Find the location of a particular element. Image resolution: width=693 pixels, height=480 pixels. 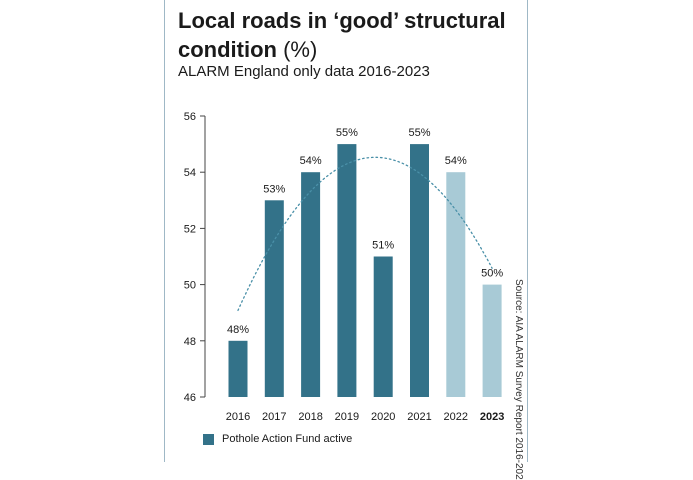

y-tick-label: 54 is located at coordinates (190, 173).